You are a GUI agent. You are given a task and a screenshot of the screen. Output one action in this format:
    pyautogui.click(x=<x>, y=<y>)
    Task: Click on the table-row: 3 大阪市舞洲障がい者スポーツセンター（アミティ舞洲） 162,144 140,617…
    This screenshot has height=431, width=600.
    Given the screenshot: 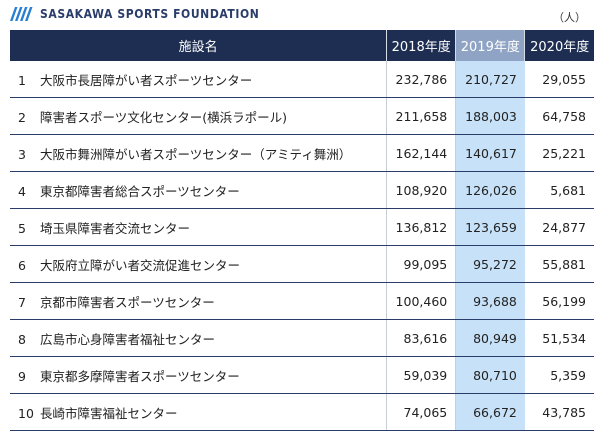 What is the action you would take?
    pyautogui.click(x=302, y=153)
    